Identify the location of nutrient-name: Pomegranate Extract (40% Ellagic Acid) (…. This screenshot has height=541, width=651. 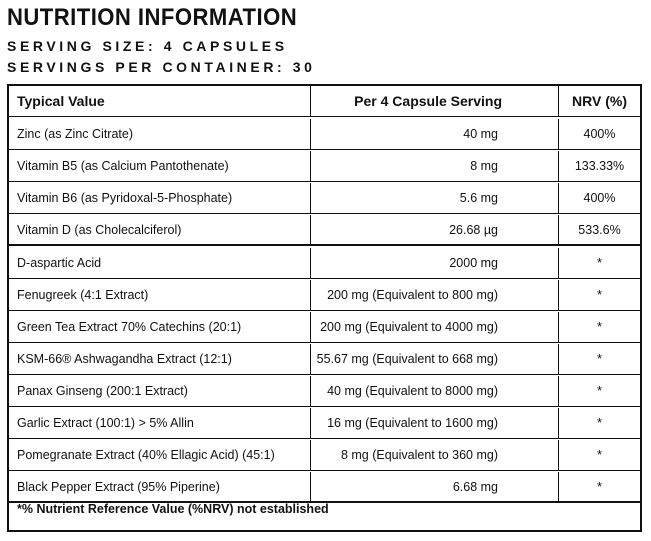
(160, 455).